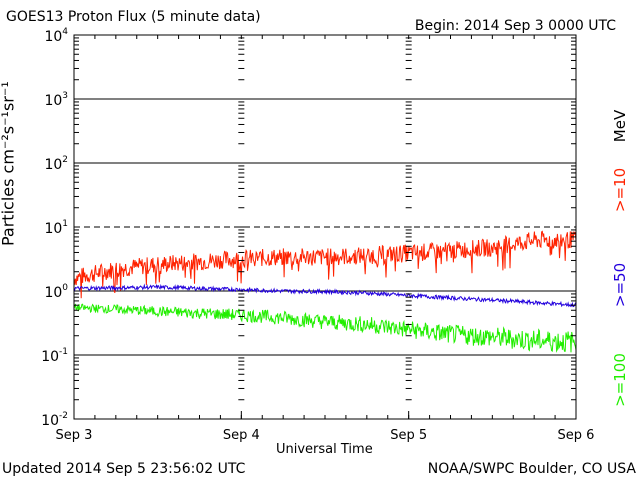 The width and height of the screenshot is (640, 480). What do you see at coordinates (619, 380) in the screenshot?
I see `legend-ge100: >=100` at bounding box center [619, 380].